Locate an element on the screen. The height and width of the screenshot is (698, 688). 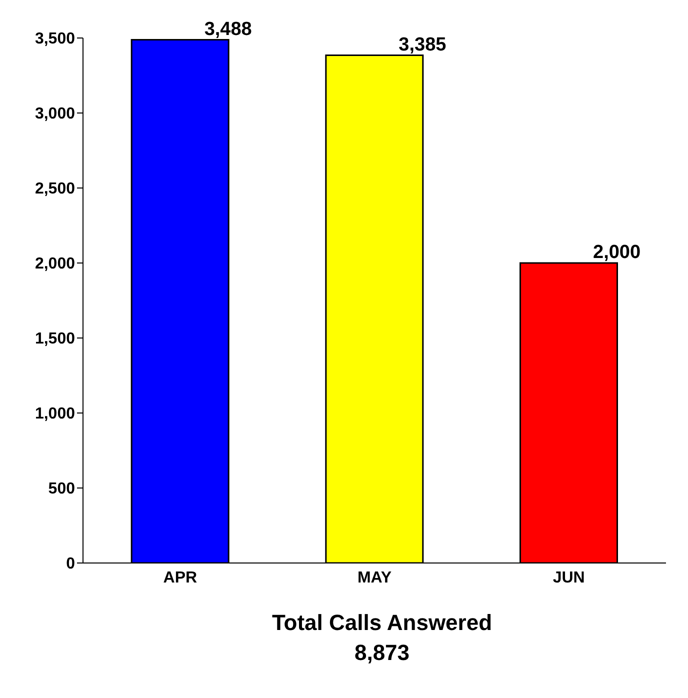
y-tick-label: 500 is located at coordinates (62, 489).